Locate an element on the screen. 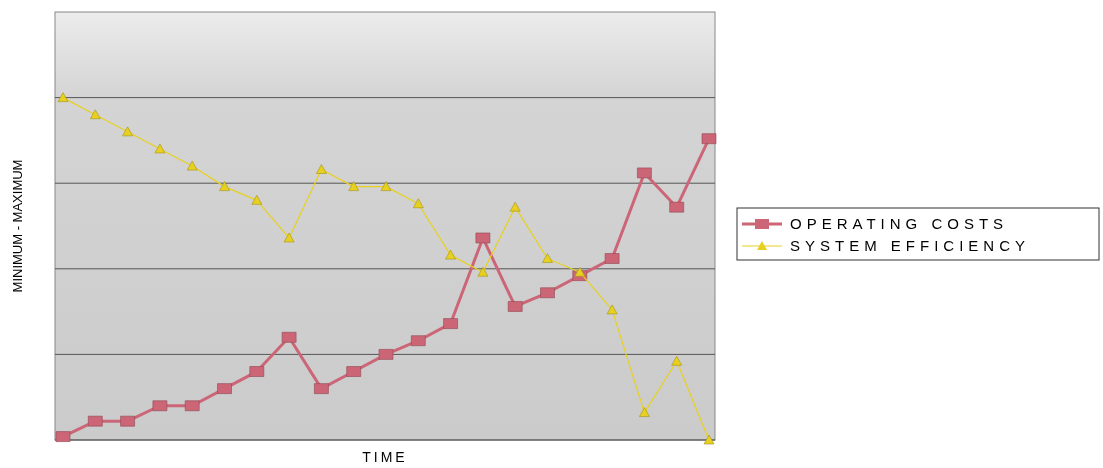 The height and width of the screenshot is (468, 1103). legend-label: OPERATING COSTS is located at coordinates (899, 223).